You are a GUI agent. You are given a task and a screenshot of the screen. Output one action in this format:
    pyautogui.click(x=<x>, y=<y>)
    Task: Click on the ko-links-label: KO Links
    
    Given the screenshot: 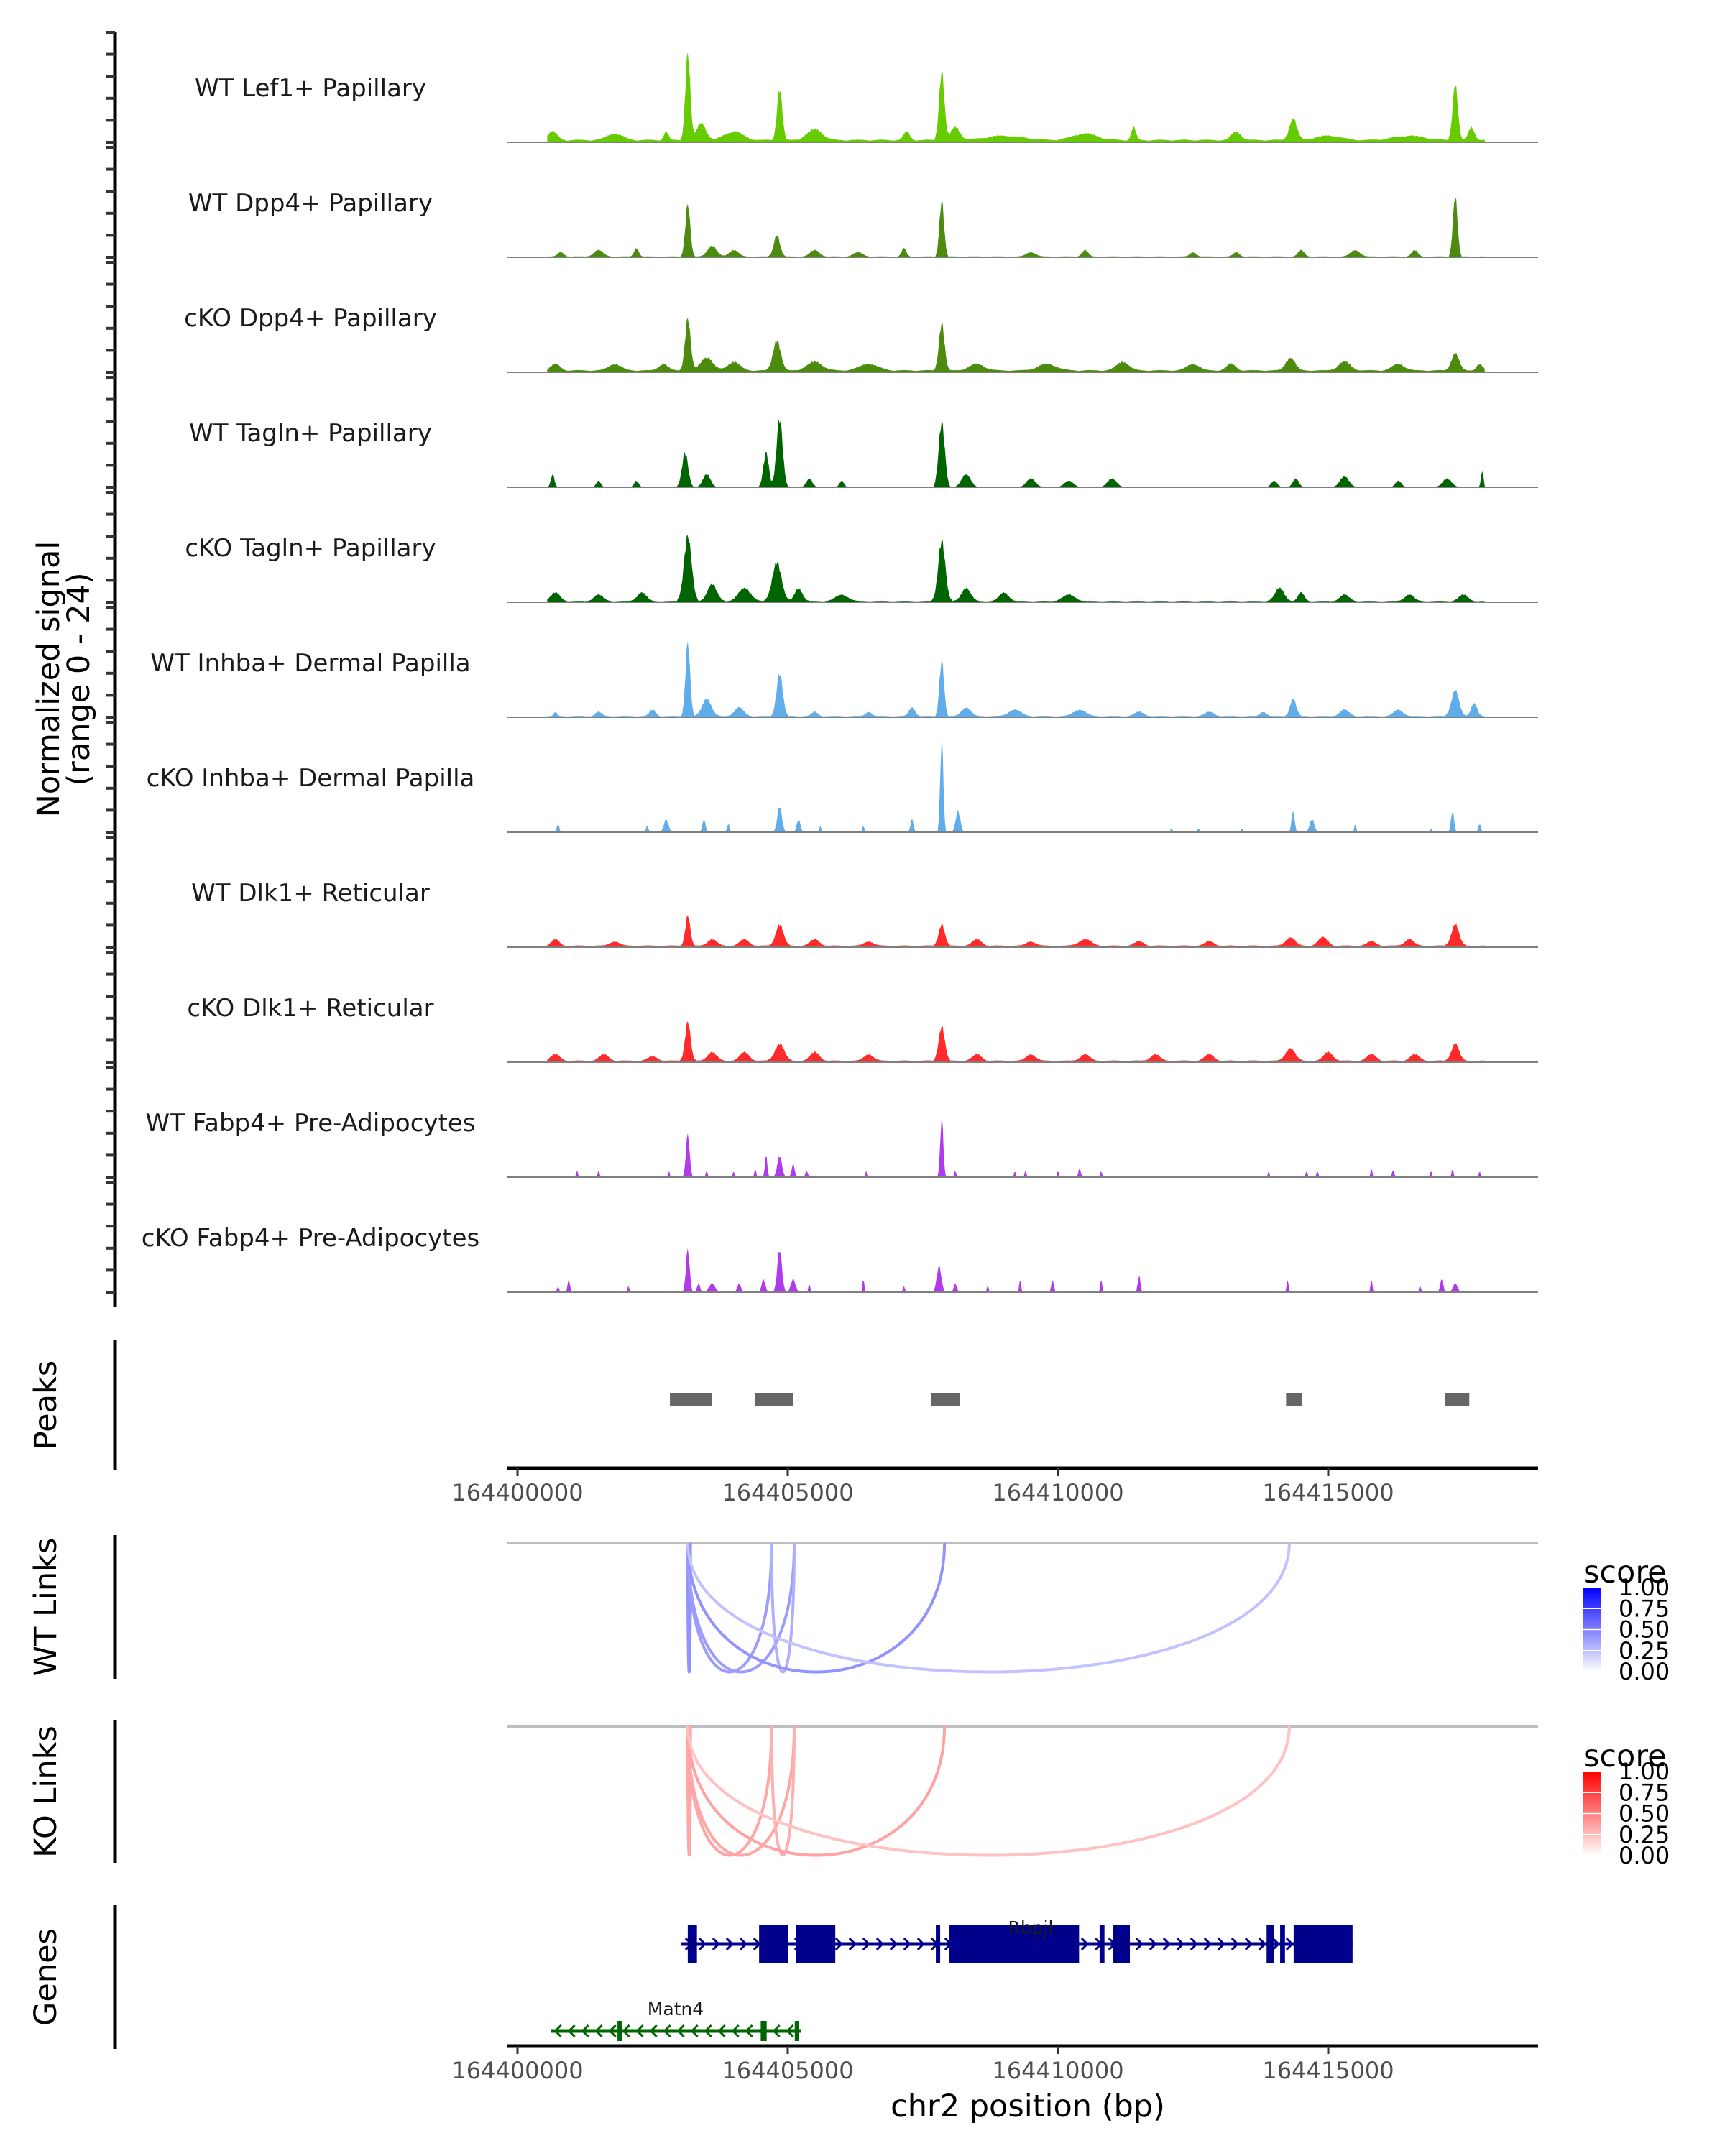 What is the action you would take?
    pyautogui.click(x=46, y=1792)
    